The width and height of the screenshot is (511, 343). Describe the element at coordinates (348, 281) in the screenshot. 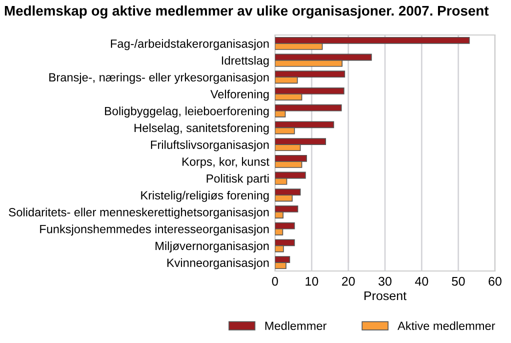

I see `x-tick-label: 20` at that location.